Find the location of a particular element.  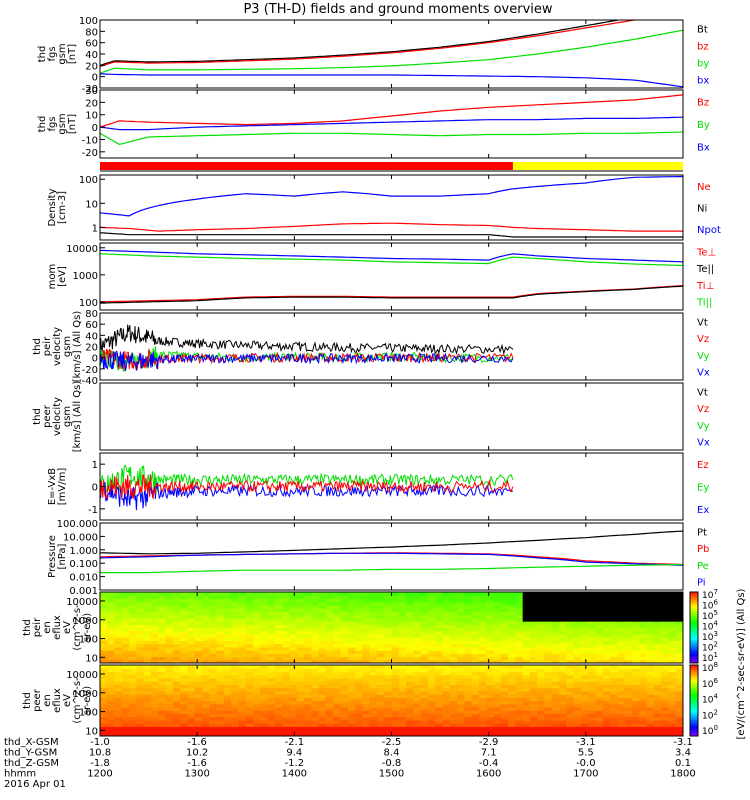

series-group is located at coordinates (391, 206).